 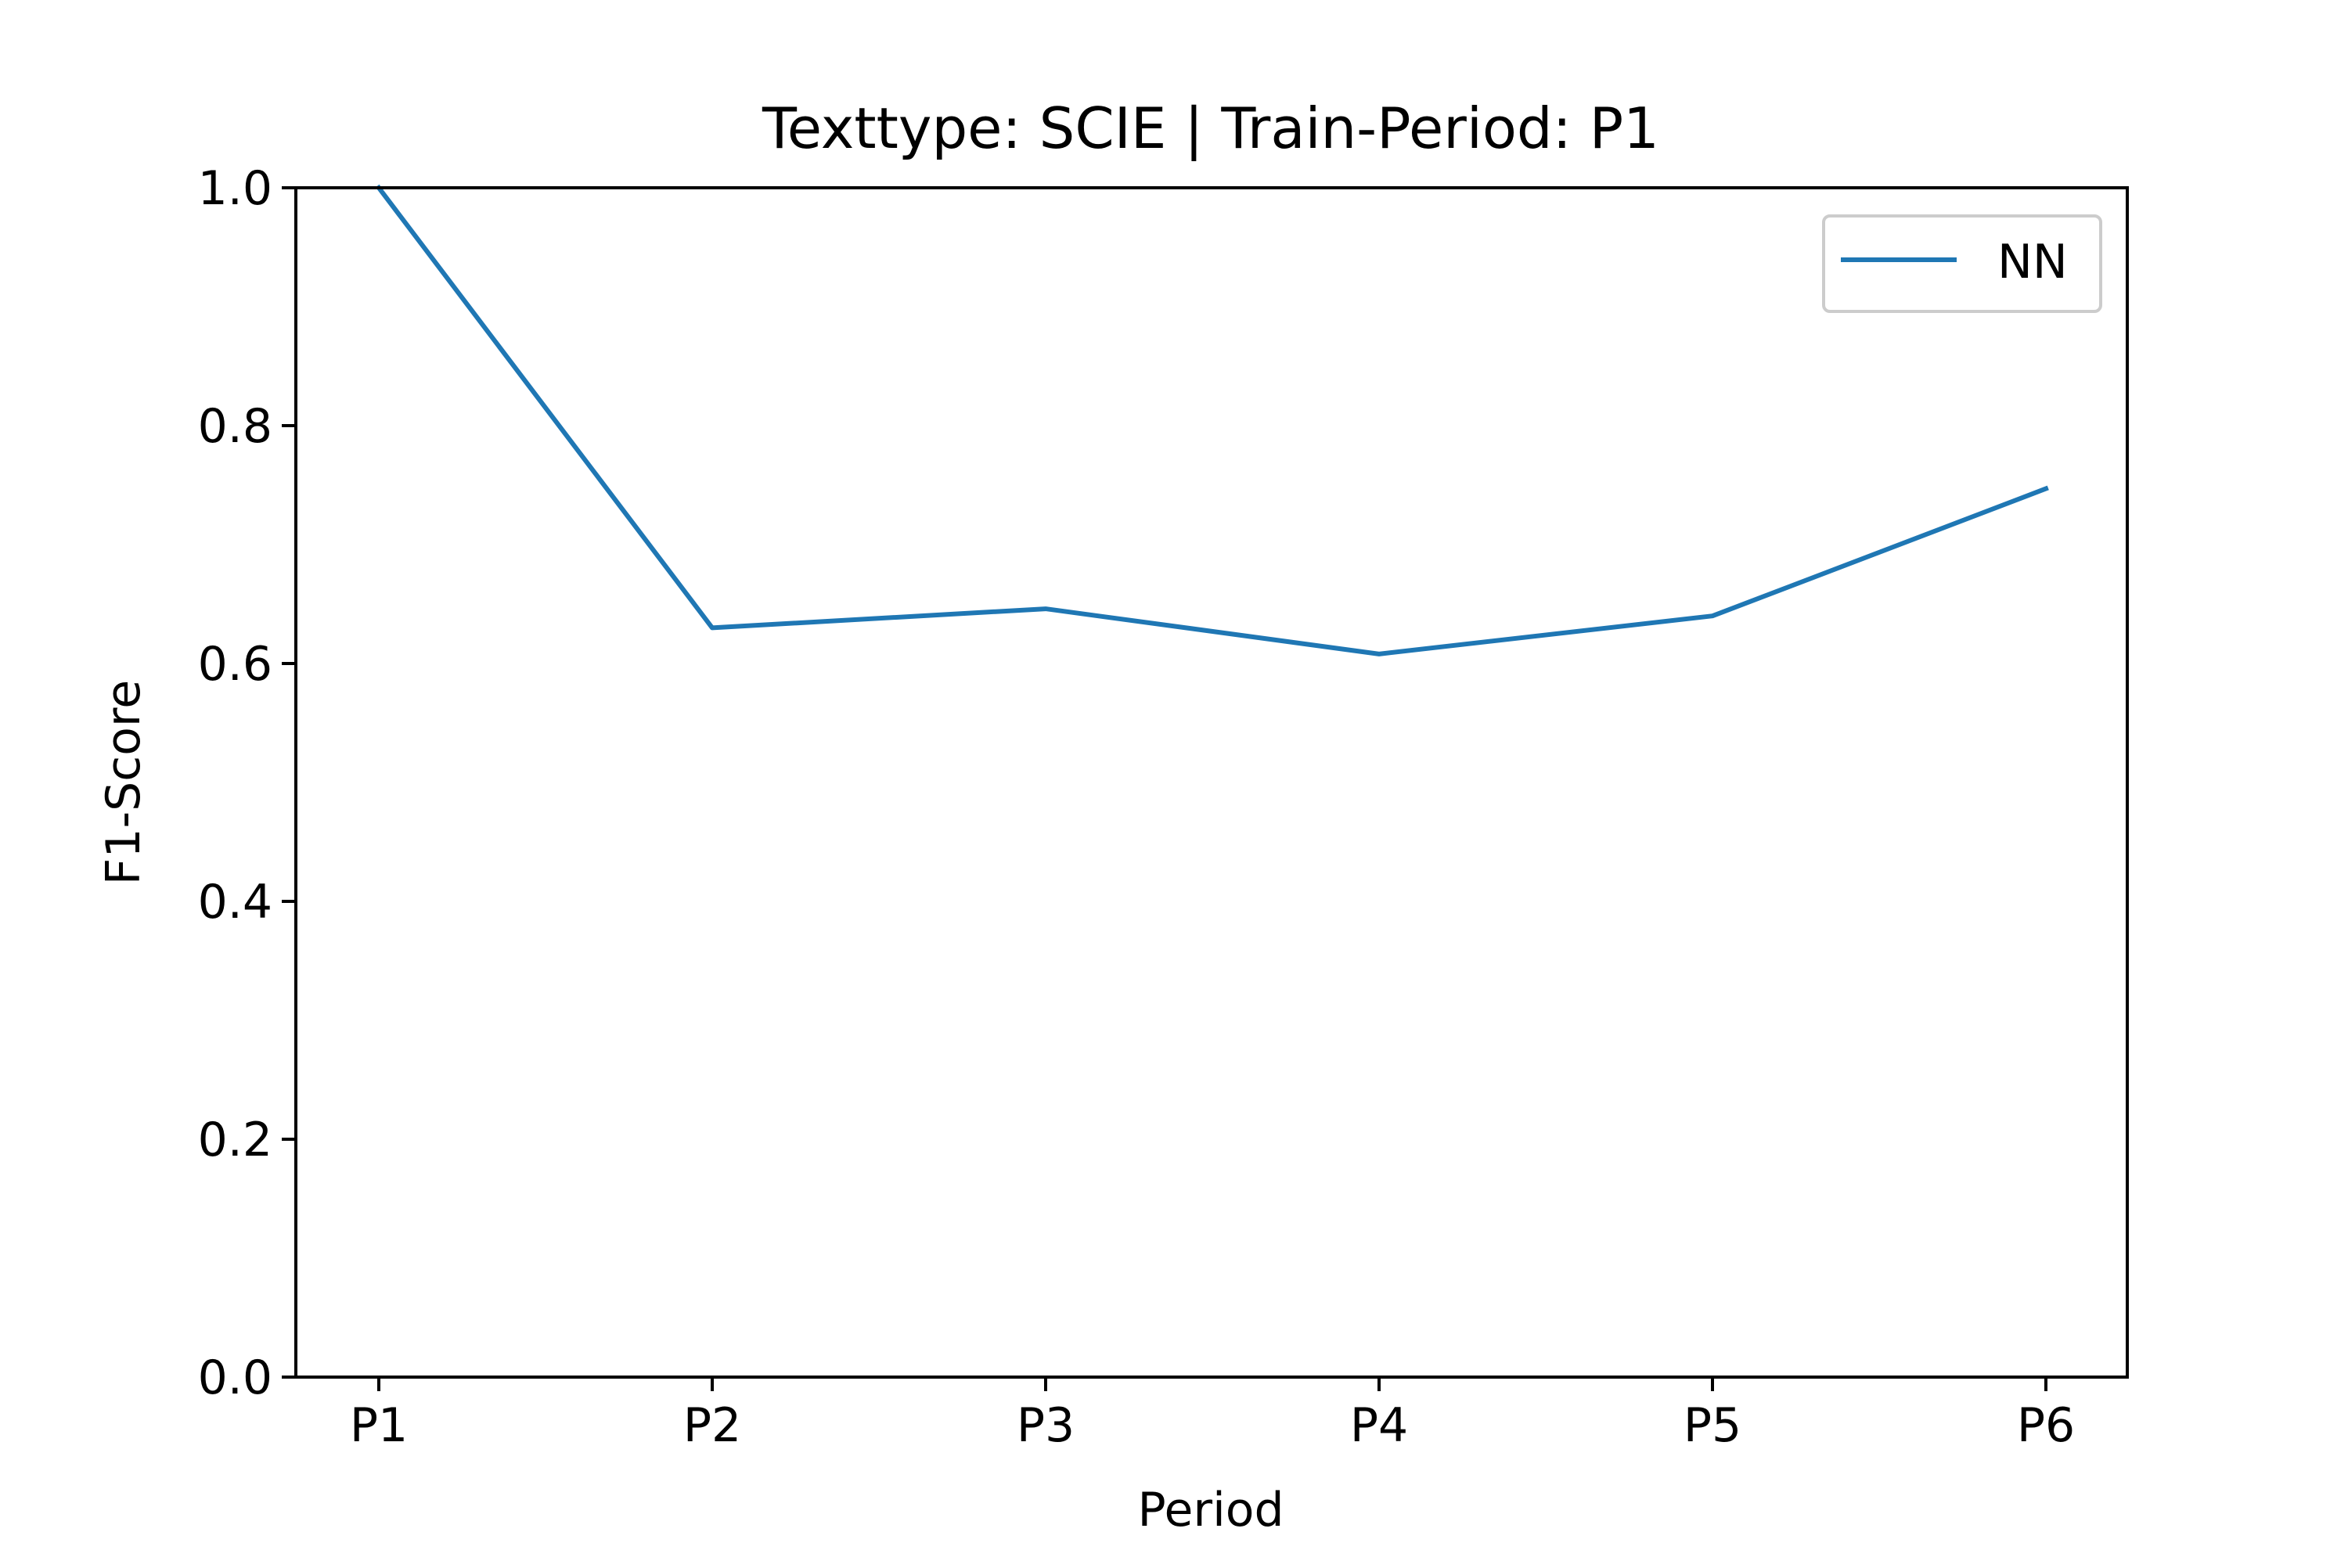 What do you see at coordinates (235, 664) in the screenshot?
I see `y-tick-label: 0.6` at bounding box center [235, 664].